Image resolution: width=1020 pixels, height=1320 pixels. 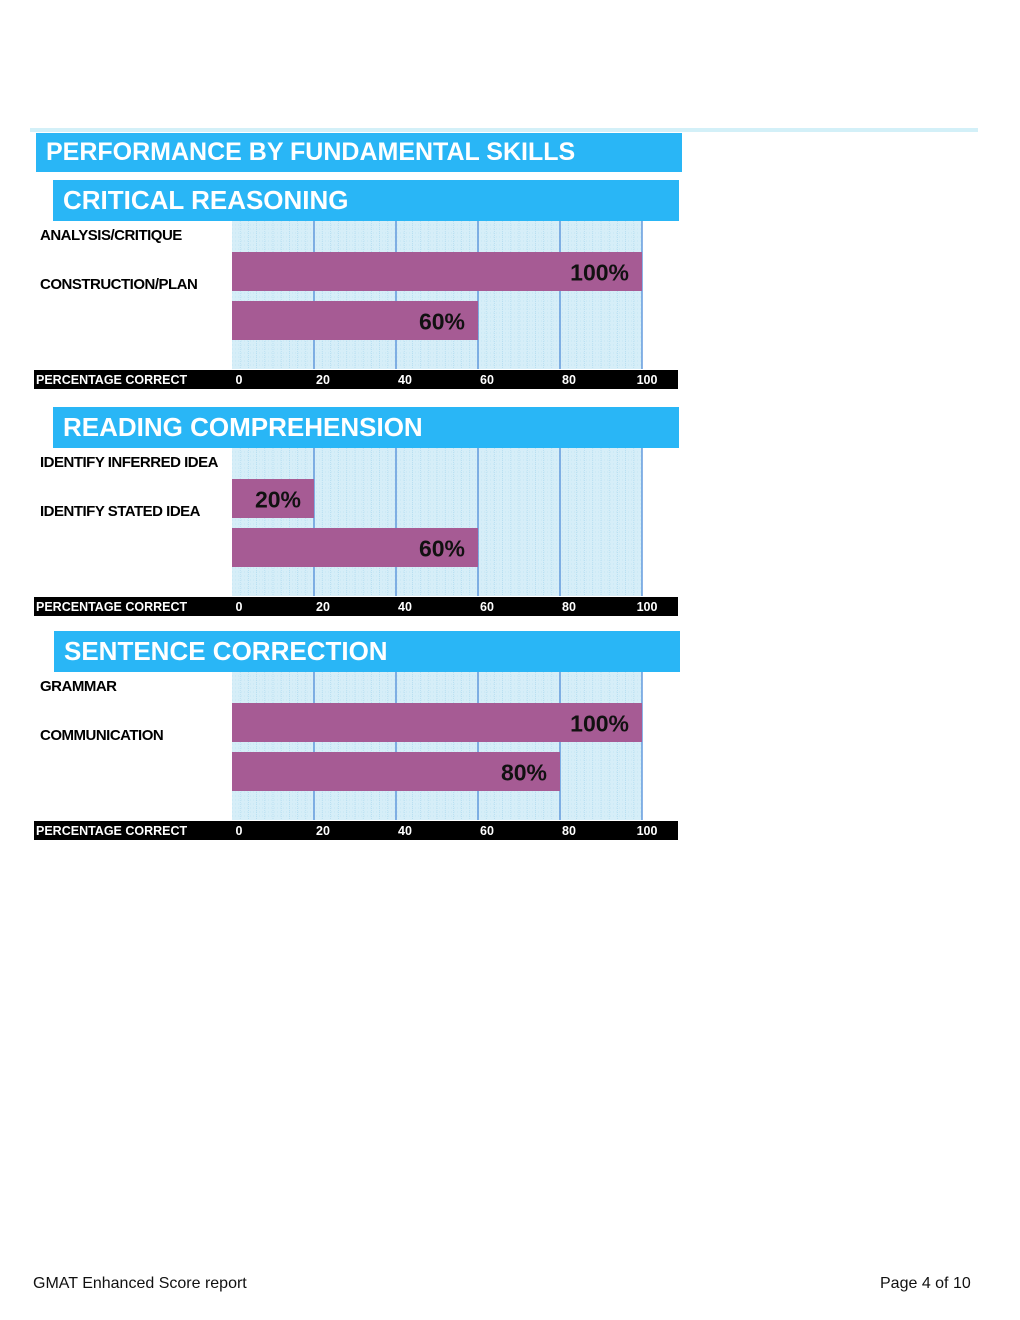 What do you see at coordinates (504, 130) in the screenshot?
I see `top-divider` at bounding box center [504, 130].